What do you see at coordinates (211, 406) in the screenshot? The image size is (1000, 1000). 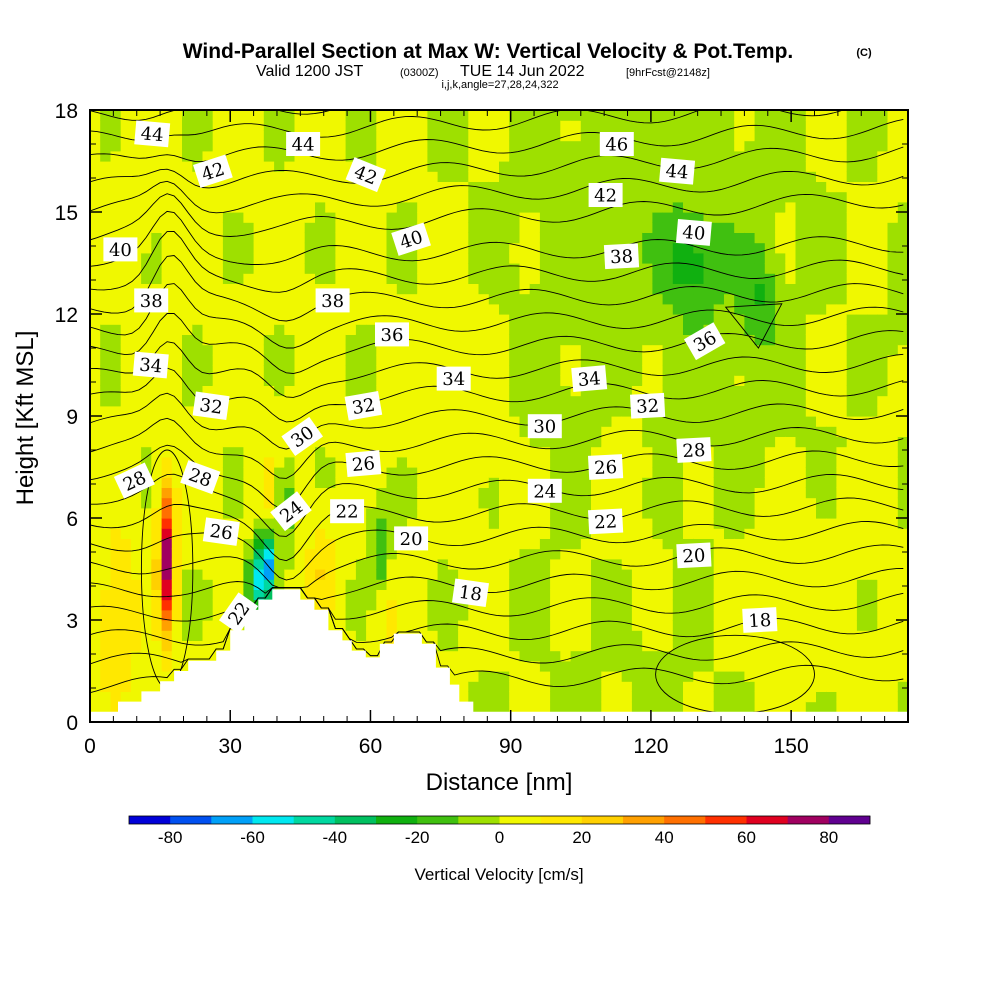 I see `contour-label-box` at bounding box center [211, 406].